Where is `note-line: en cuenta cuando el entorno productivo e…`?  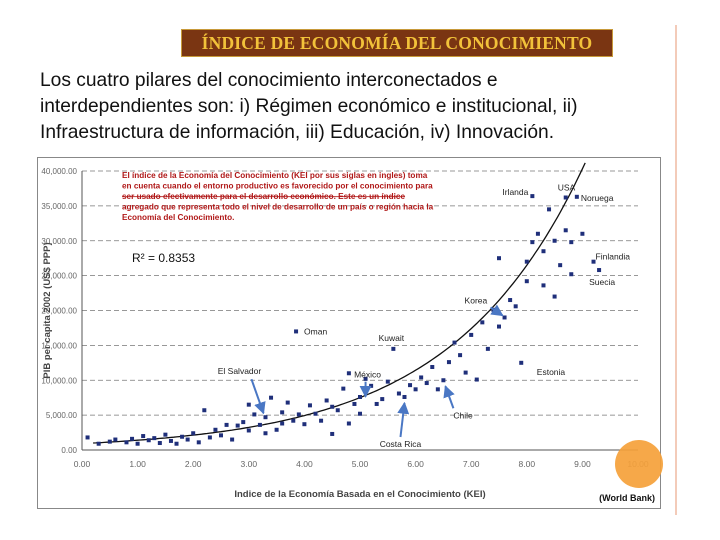
note-line: en cuenta cuando el entorno productivo e… is located at coordinates (277, 186).